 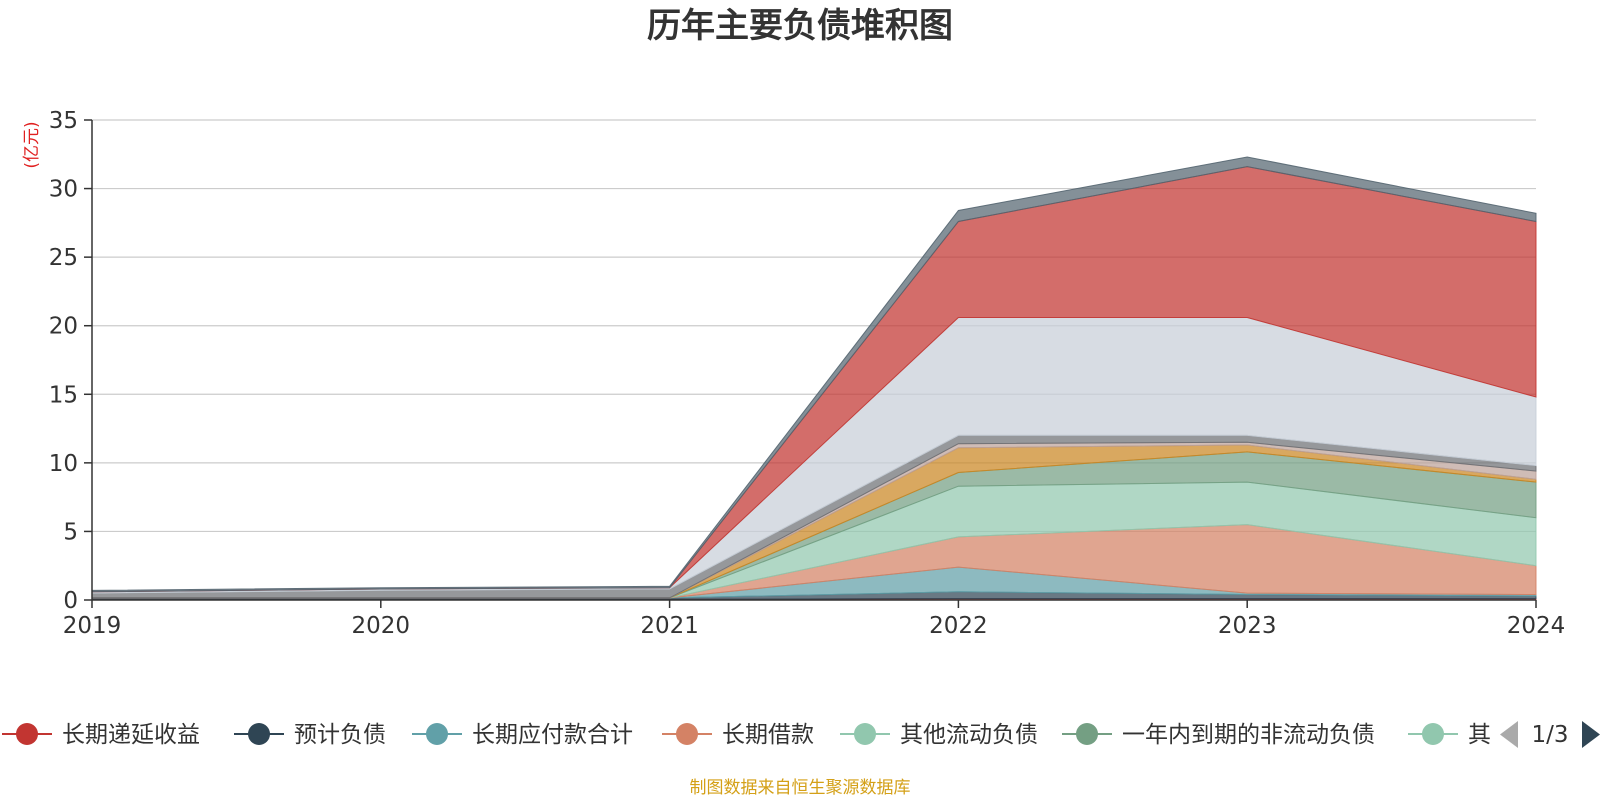 I want to click on legend-next-arrow-icon, so click(x=1591, y=734).